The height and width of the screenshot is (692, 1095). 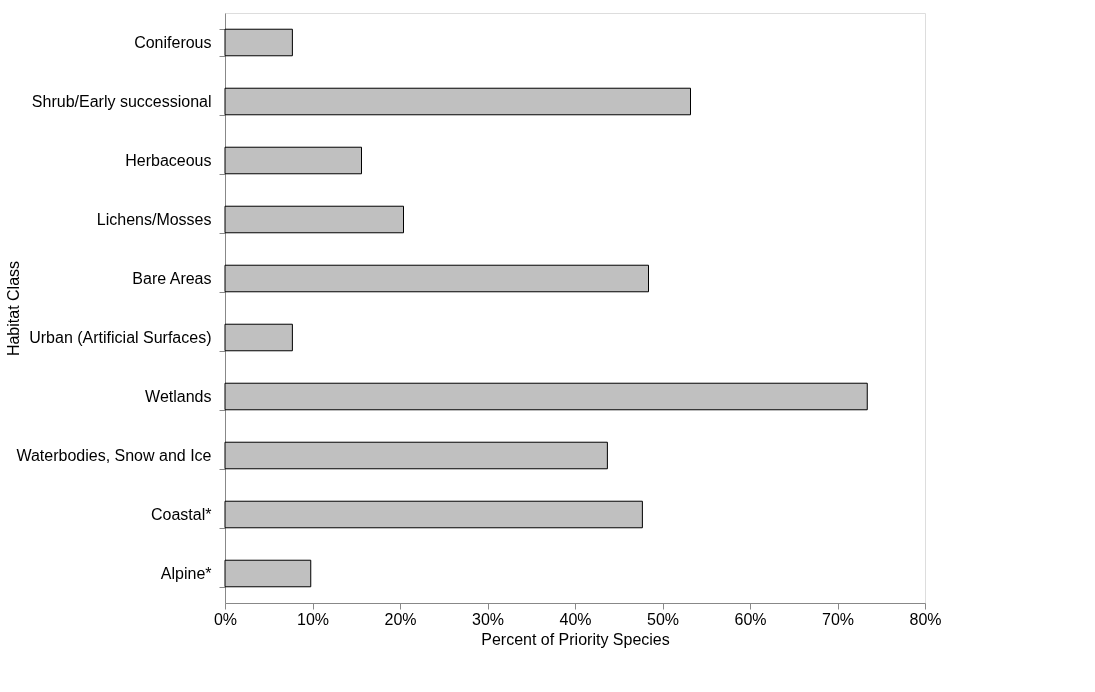 What do you see at coordinates (186, 573) in the screenshot?
I see `y-tick-label: Alpine*` at bounding box center [186, 573].